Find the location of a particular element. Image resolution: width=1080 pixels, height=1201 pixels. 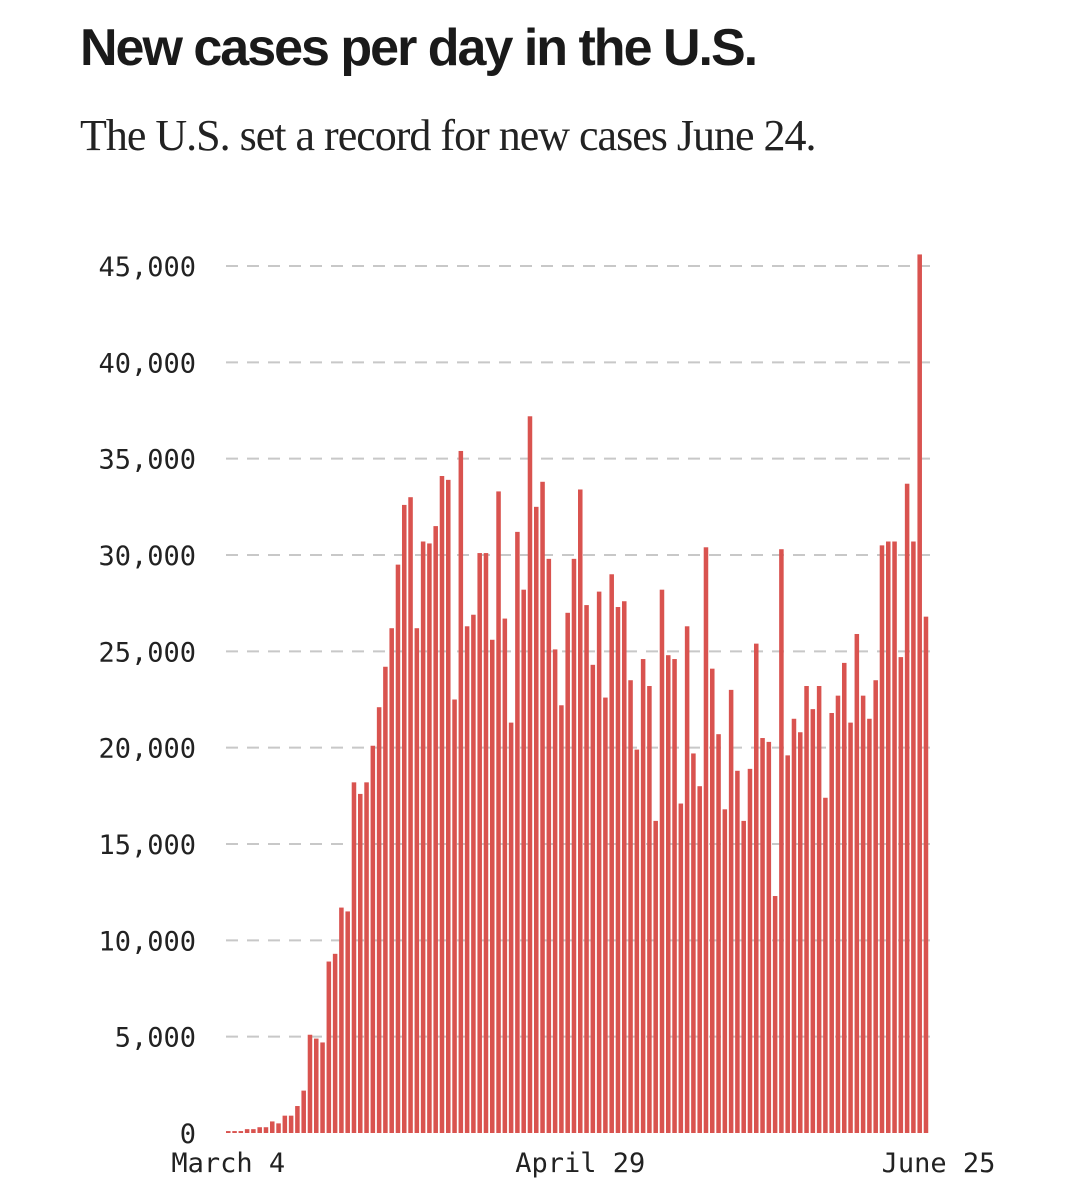

y-tick-label: 5,000 is located at coordinates (155, 1038).